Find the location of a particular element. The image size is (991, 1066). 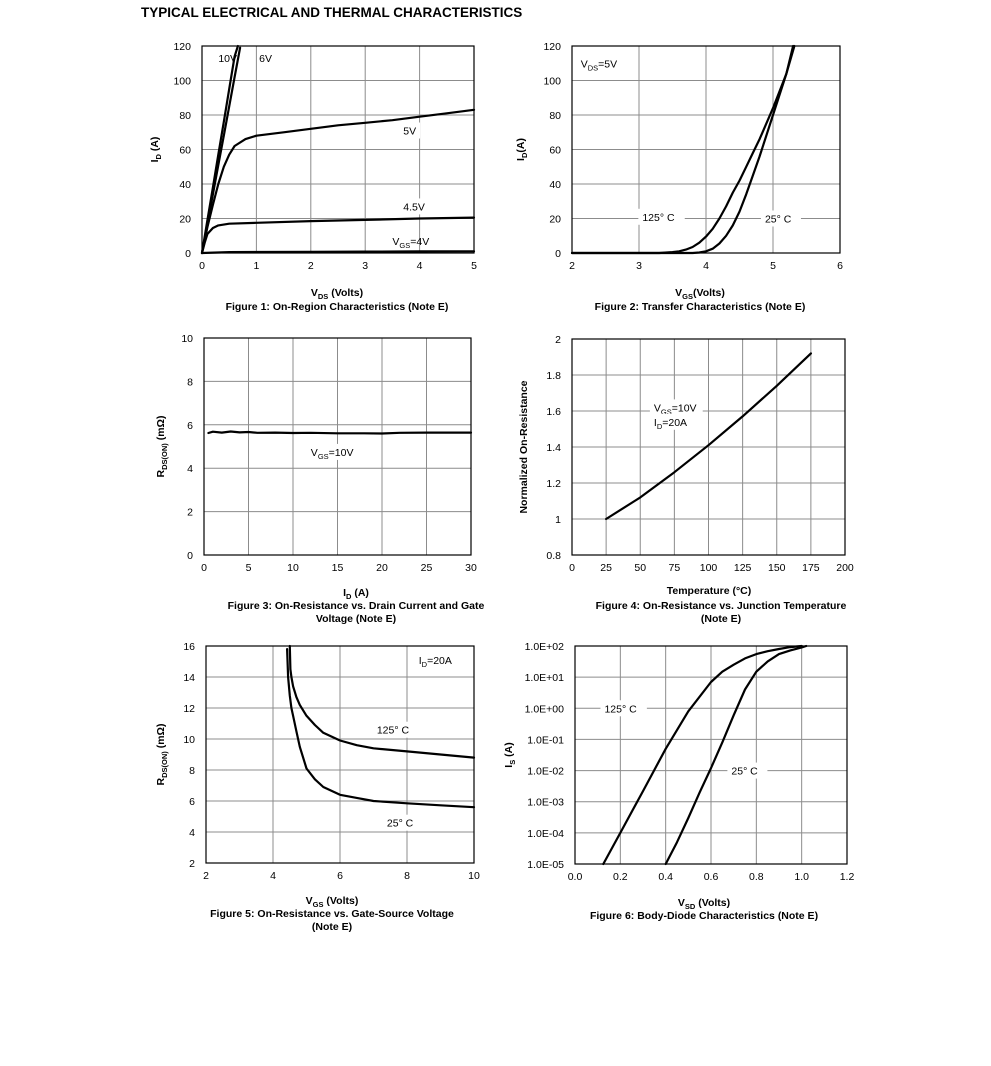

y-axis-label-rest: (A) is located at coordinates (521, 145).